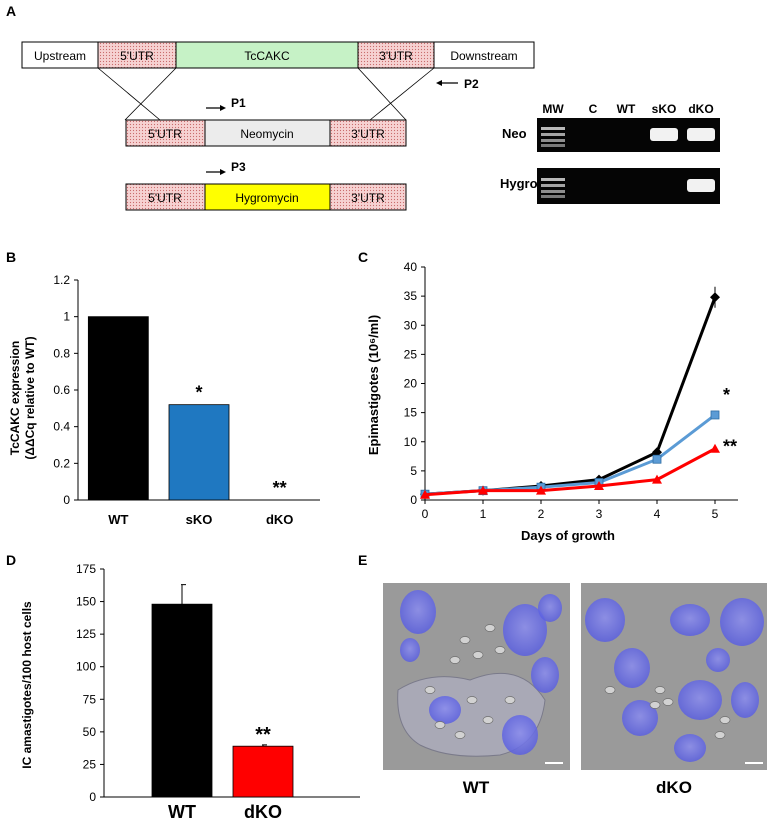  Describe the element at coordinates (593, 109) in the screenshot. I see `gel-lane-label-c: C` at that location.